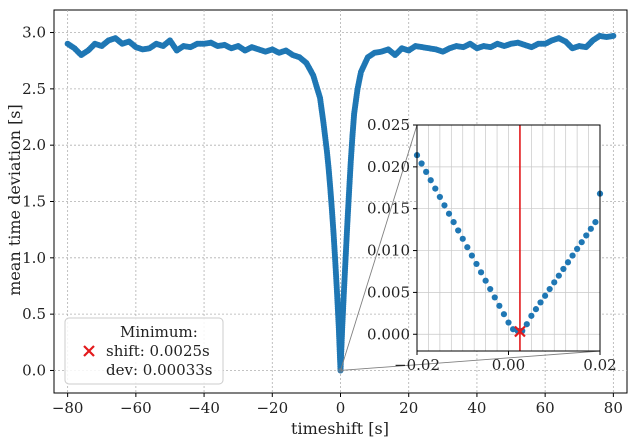 The width and height of the screenshot is (635, 443). I want to click on legend-line-2: shift: 0.0025s, so click(158, 351).